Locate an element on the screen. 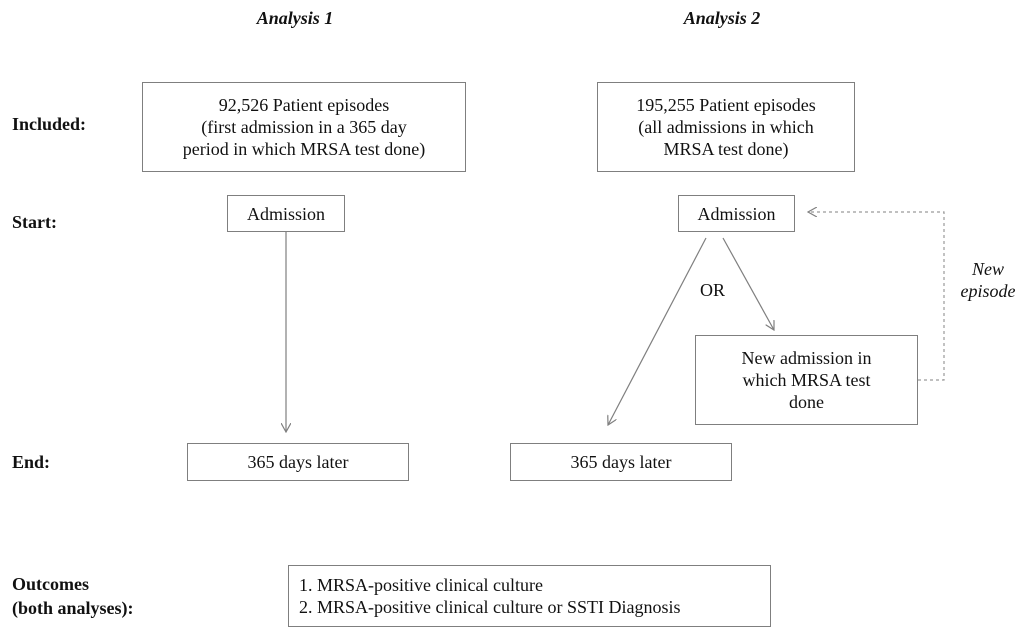 Image resolution: width=1024 pixels, height=632 pixels. analysis-2-admission-box: Admission is located at coordinates (736, 213).